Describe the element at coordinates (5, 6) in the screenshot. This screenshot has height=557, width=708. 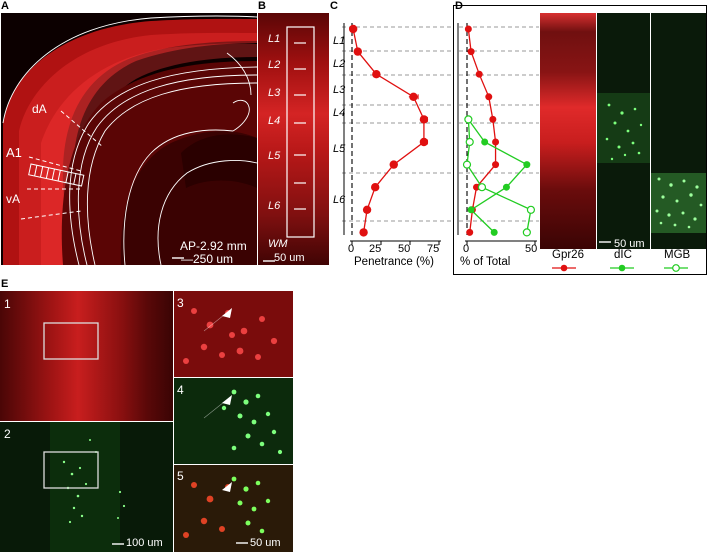
I see `panel-label-a: A` at that location.